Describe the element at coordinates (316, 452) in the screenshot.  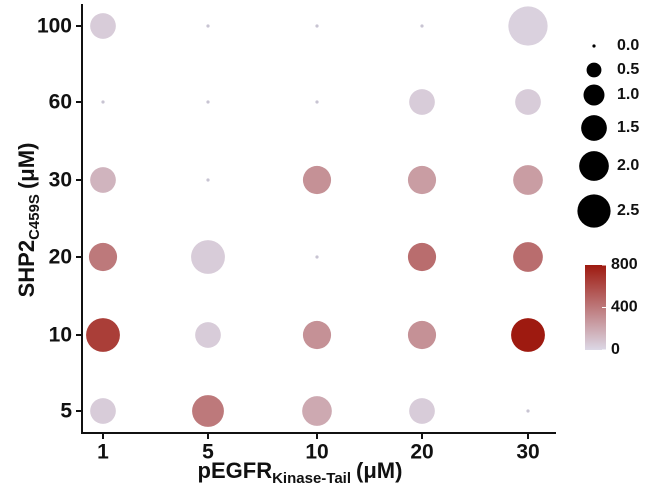
I see `x-tick-label: 10` at that location.